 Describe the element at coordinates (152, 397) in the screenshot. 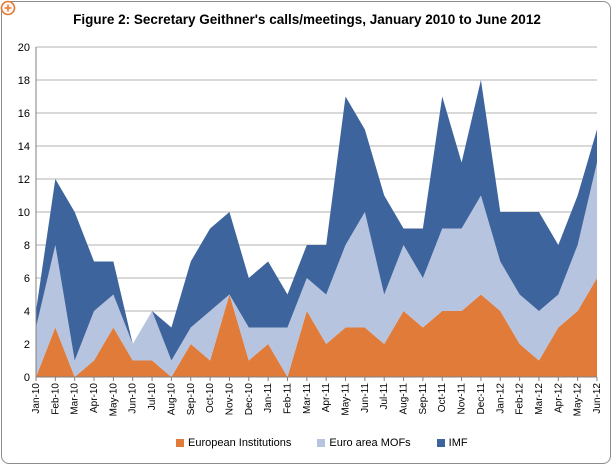

I see `x-tick-label: Jul-10` at that location.